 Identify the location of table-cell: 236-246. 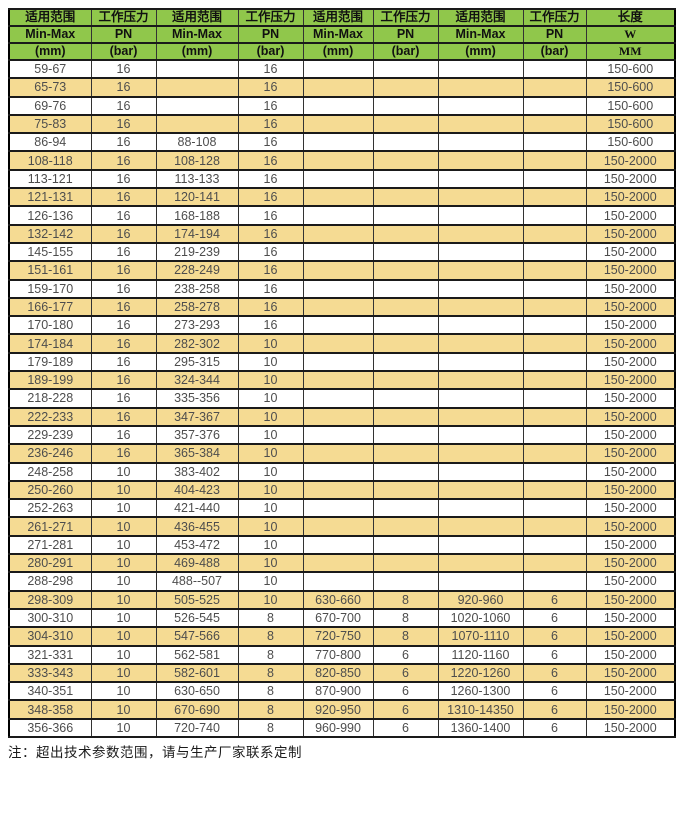
(50, 453).